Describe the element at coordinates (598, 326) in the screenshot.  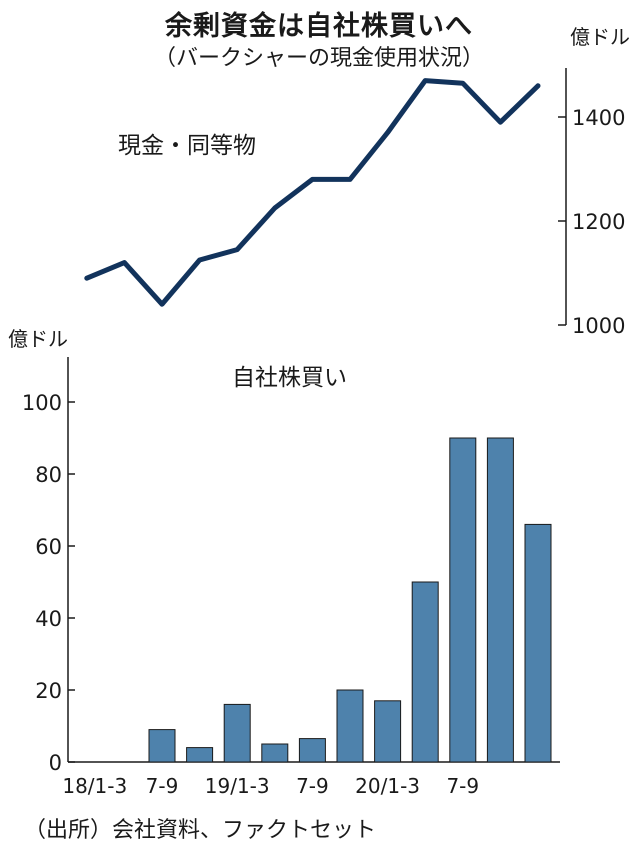
I see `line-y-tick-label: 1000` at that location.